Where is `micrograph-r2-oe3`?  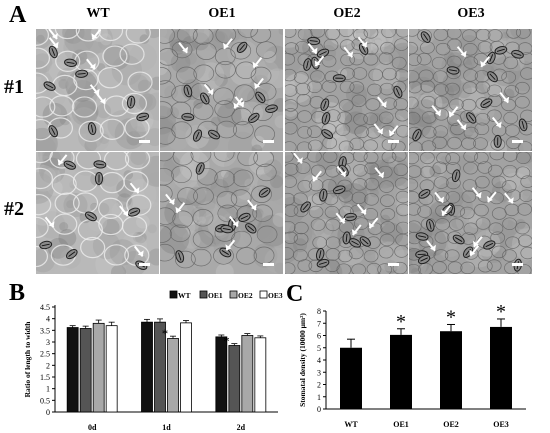
micrograph-r2-oe3 is located at coordinates (470, 213).